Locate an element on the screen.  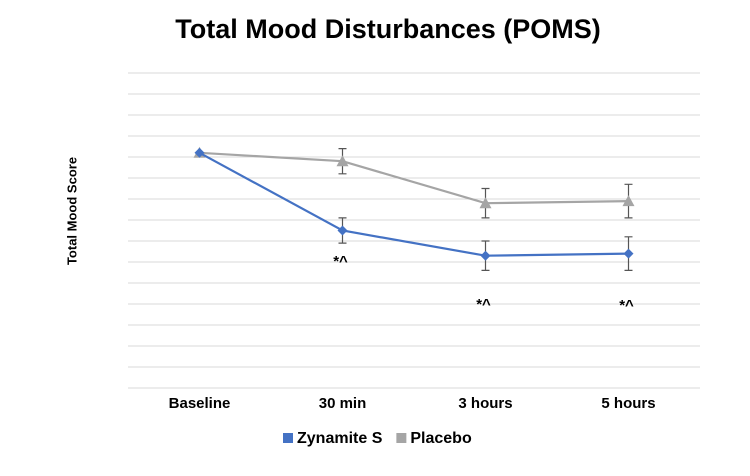
x-tick-label: Baseline is located at coordinates (200, 403).